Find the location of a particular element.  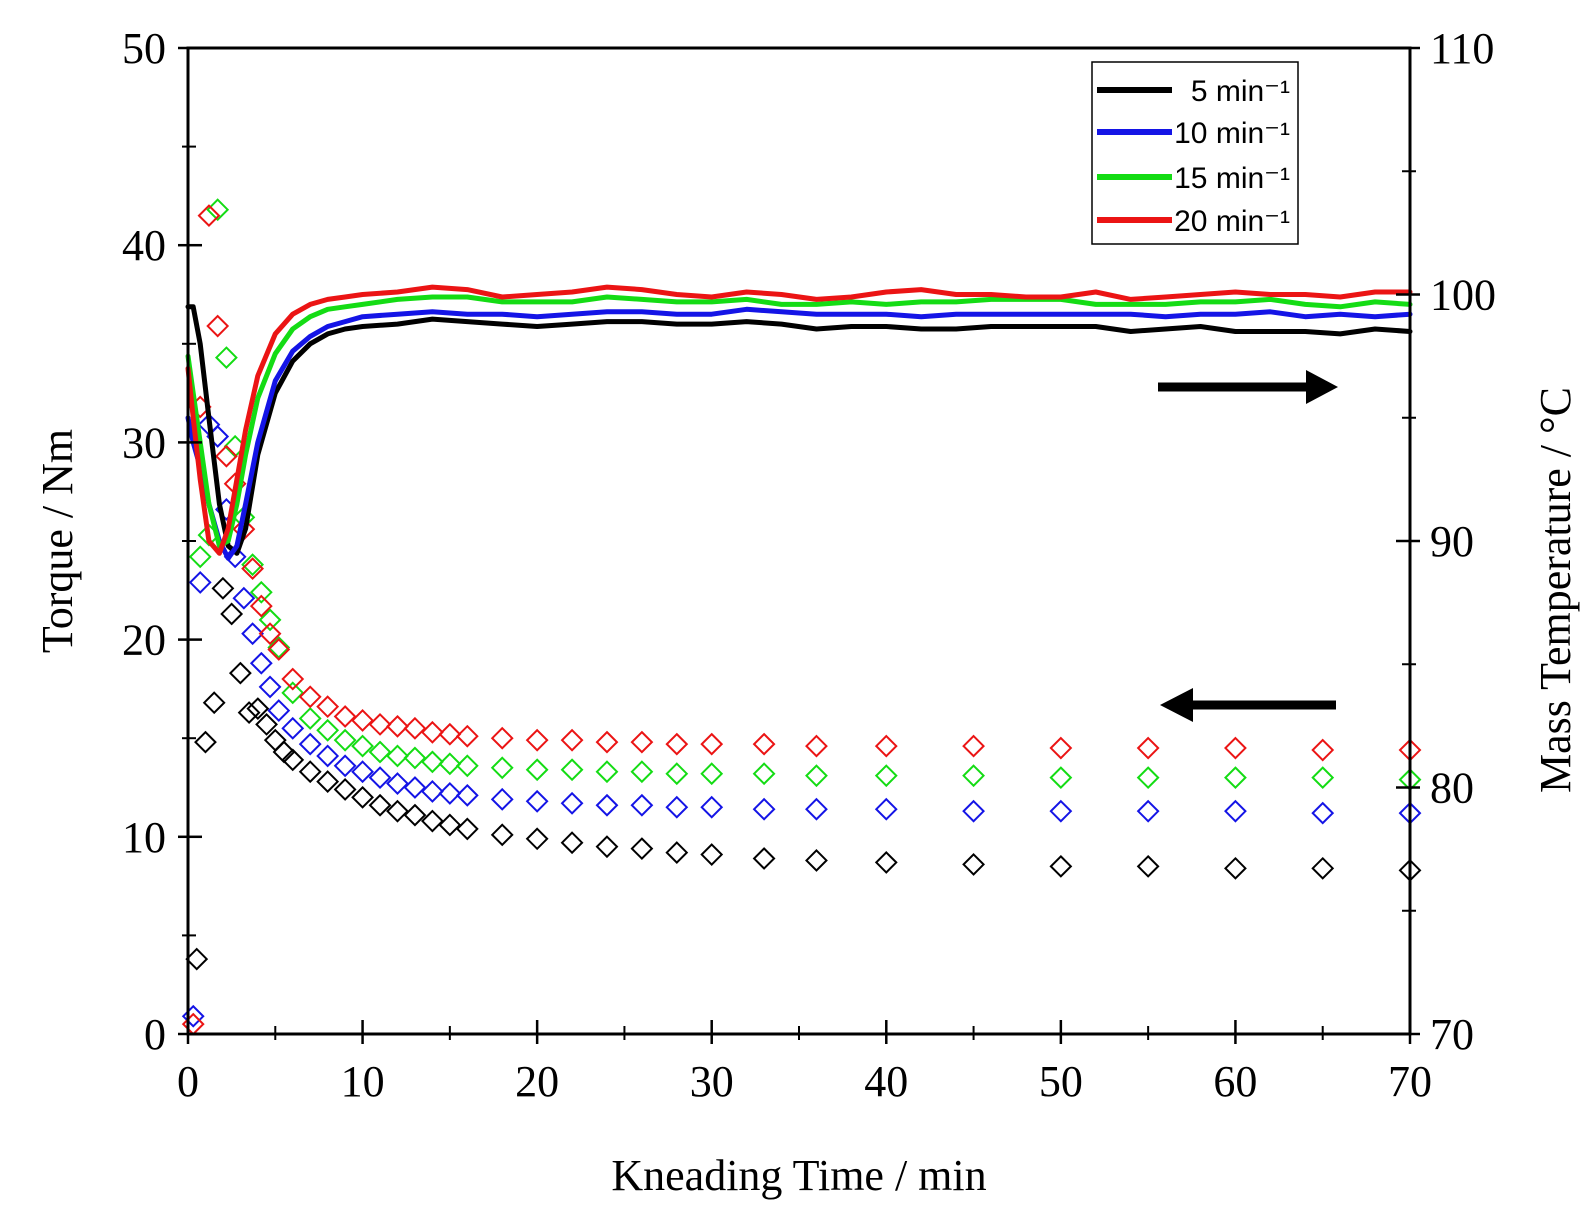

y2-tick-label: 70 is located at coordinates (1452, 1034).